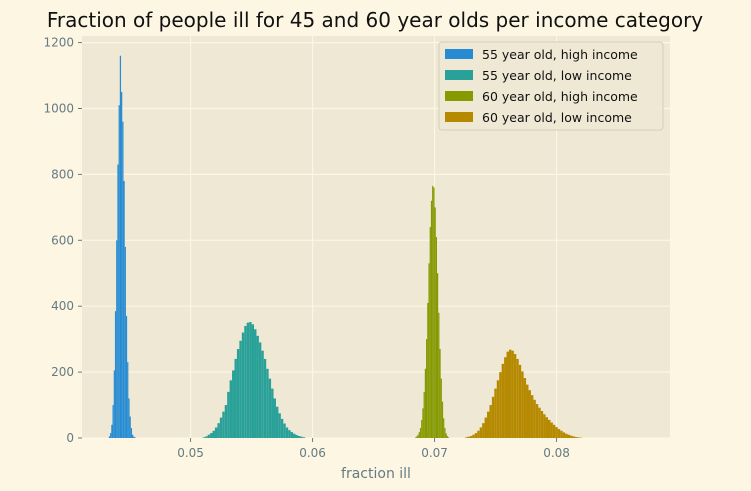  What do you see at coordinates (557, 75) in the screenshot?
I see `legend-entry-label: 55 year old, low income` at bounding box center [557, 75].